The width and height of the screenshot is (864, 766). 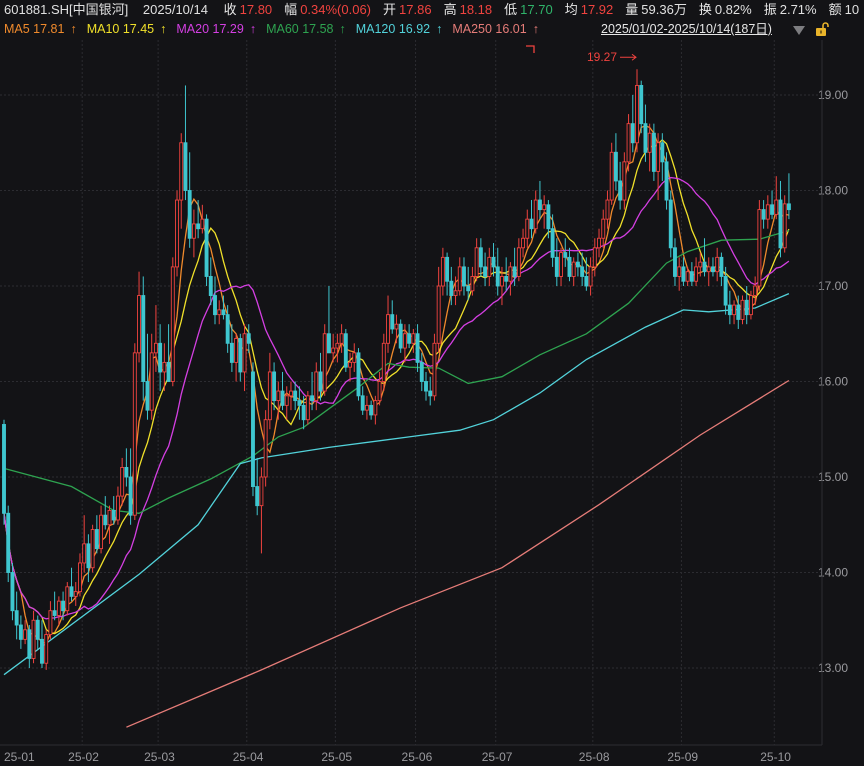 I want to click on quote-field-value: 17.70, so click(x=536, y=9).